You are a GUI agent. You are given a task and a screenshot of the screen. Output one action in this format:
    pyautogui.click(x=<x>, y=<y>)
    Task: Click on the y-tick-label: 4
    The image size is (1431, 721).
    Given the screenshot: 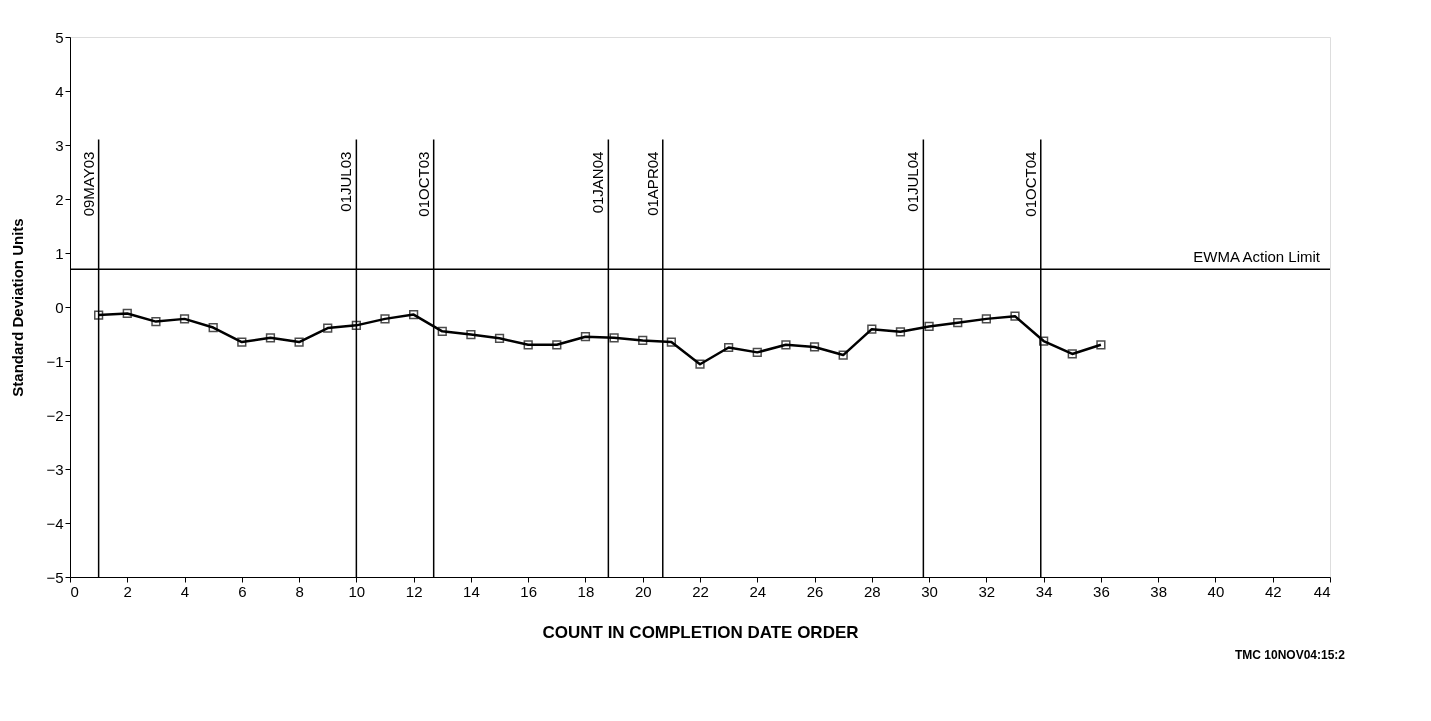 What is the action you would take?
    pyautogui.click(x=59, y=91)
    